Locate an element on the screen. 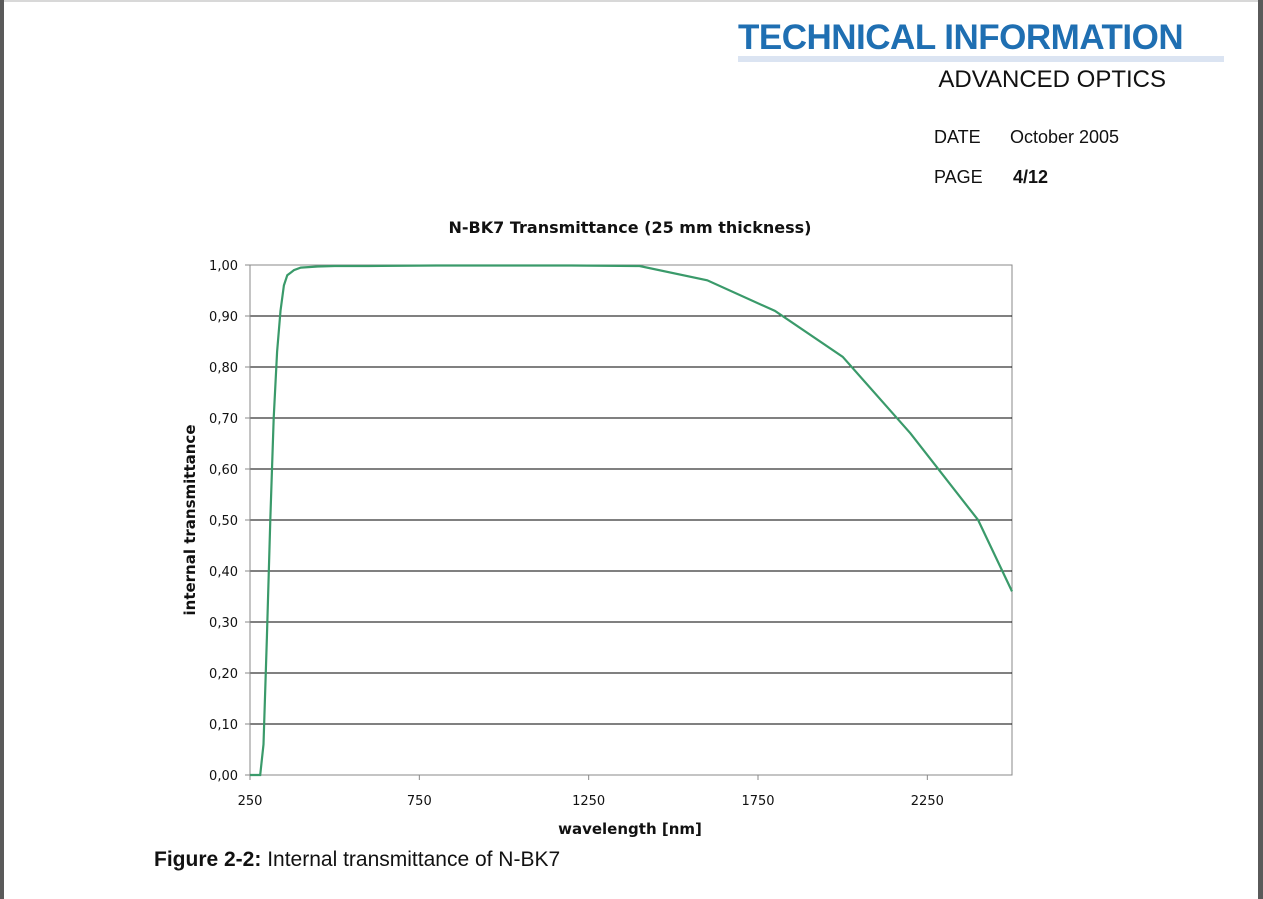  x-tick-label: 1750 is located at coordinates (757, 801).